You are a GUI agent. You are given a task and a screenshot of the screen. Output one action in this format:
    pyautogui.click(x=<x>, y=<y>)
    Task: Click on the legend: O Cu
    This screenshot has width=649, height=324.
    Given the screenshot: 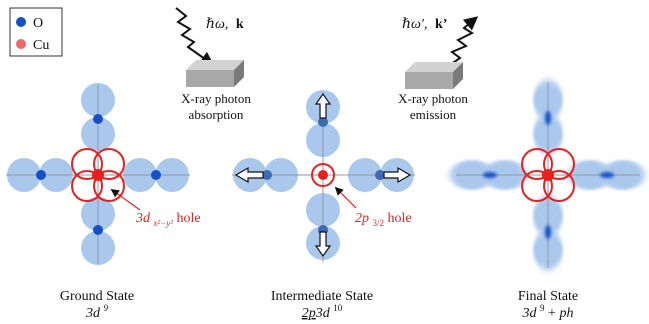 What is the action you would take?
    pyautogui.click(x=36, y=32)
    